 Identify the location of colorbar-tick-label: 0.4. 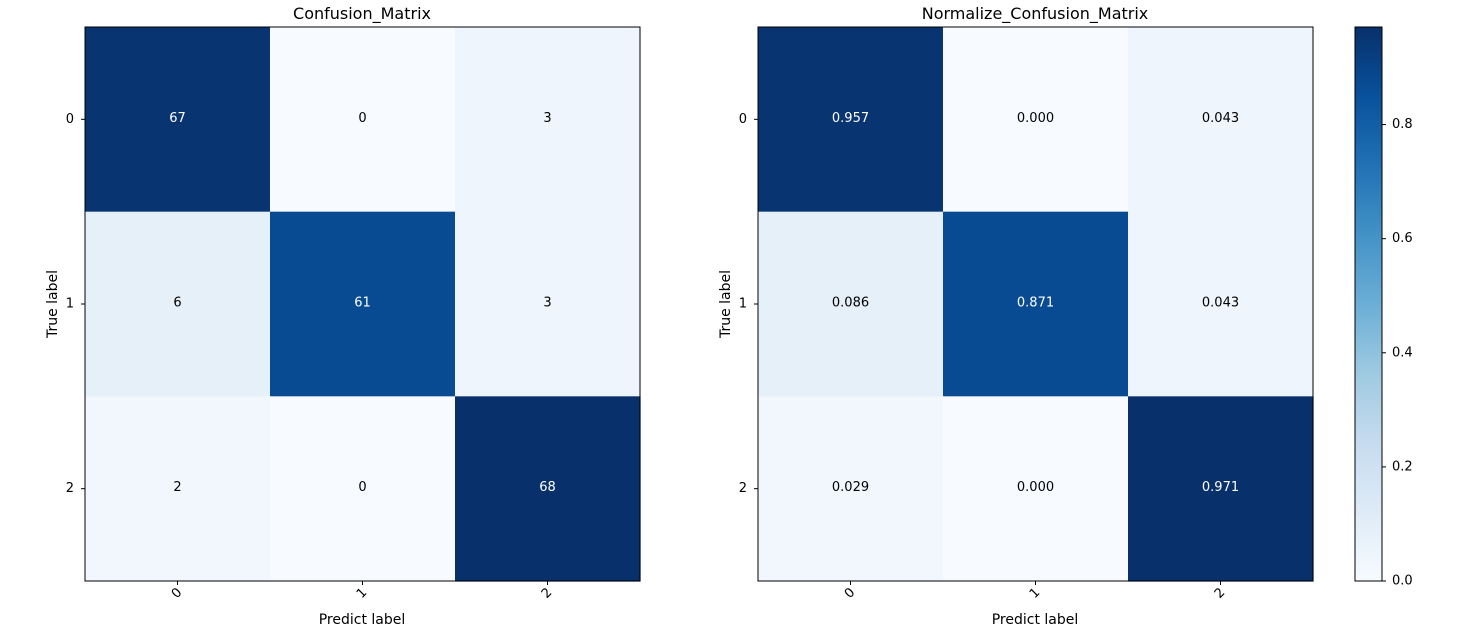
(1402, 352).